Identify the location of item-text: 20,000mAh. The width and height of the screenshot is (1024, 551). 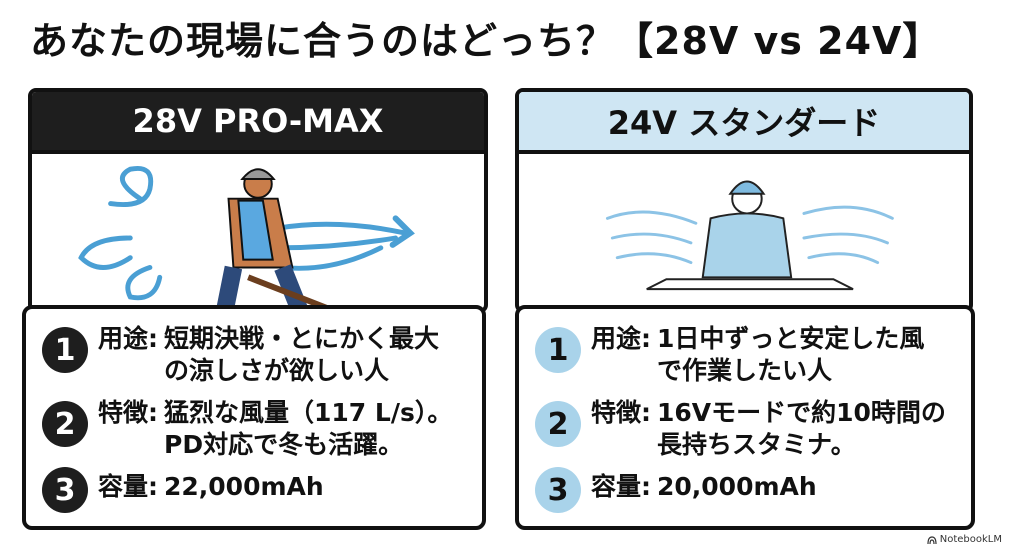
(737, 487).